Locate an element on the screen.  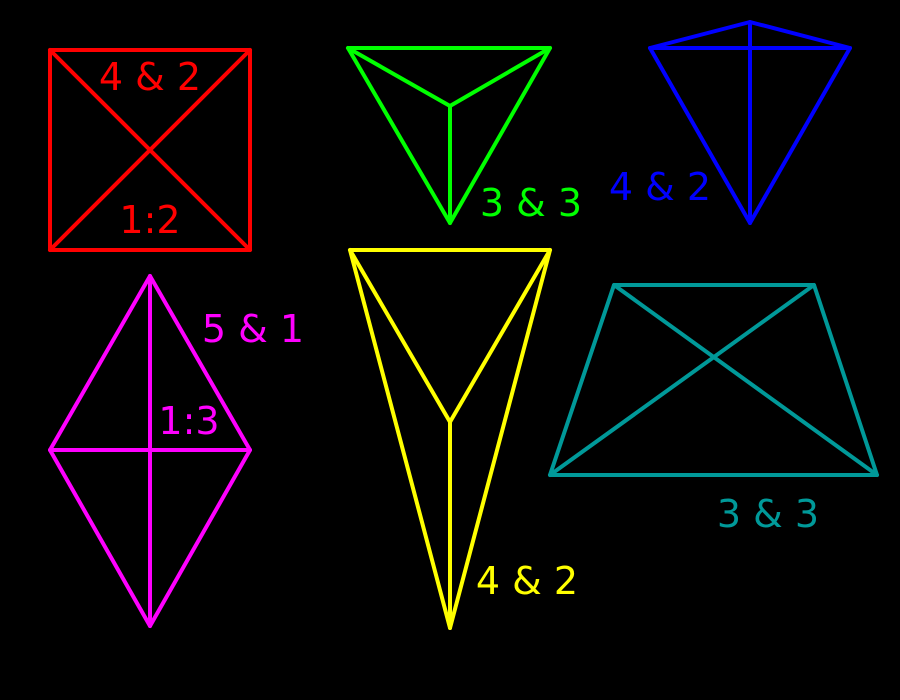
magenta-rhombus-diagonals is located at coordinates (150, 451).